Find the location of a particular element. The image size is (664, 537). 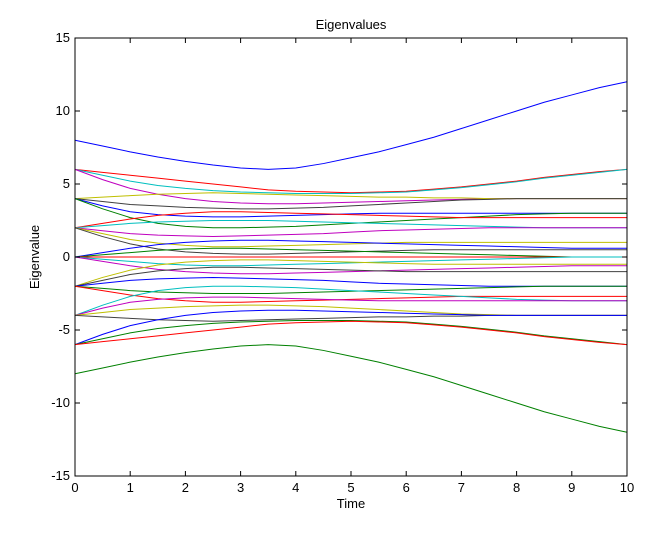

x-tick-label: 6 is located at coordinates (406, 487).